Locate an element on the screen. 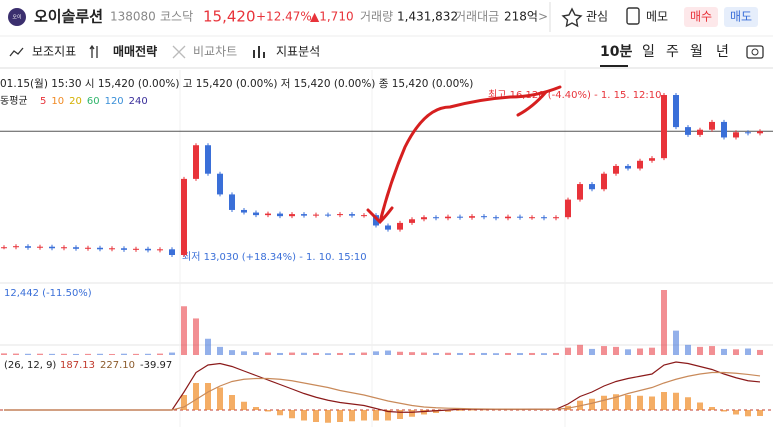  min-label: 최저 13,030 (+18.34%) - 1. 10. 15:10 is located at coordinates (274, 257).